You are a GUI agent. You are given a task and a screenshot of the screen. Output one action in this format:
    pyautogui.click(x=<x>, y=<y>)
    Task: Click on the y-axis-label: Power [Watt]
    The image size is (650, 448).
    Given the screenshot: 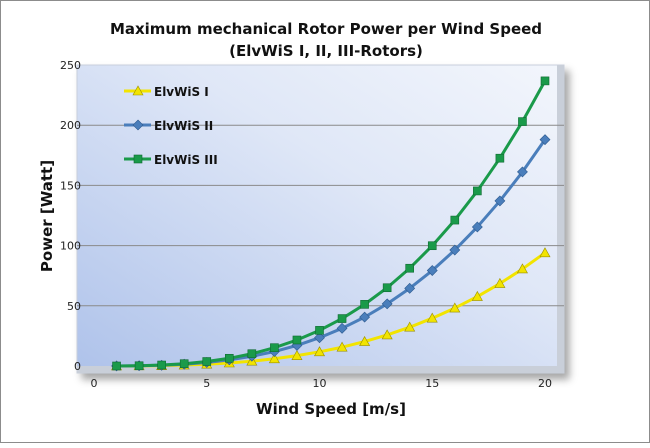 What is the action you would take?
    pyautogui.click(x=47, y=216)
    